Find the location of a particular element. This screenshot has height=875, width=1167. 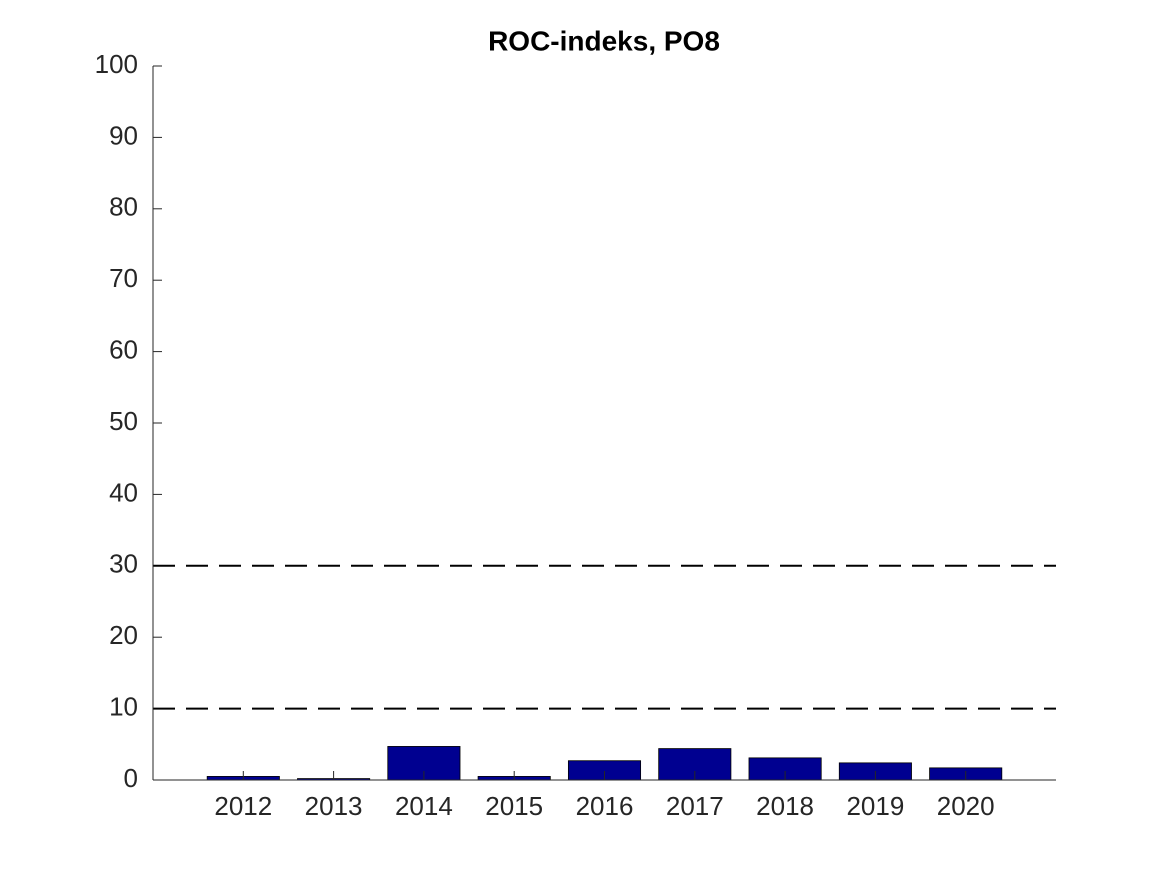

y-tick-label: 40 is located at coordinates (123, 492).